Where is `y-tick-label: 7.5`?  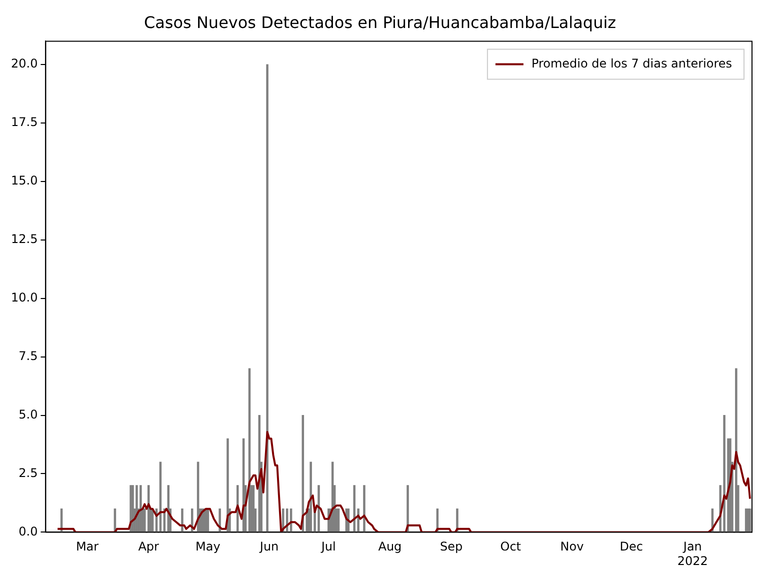 y-tick-label: 7.5 is located at coordinates (28, 355).